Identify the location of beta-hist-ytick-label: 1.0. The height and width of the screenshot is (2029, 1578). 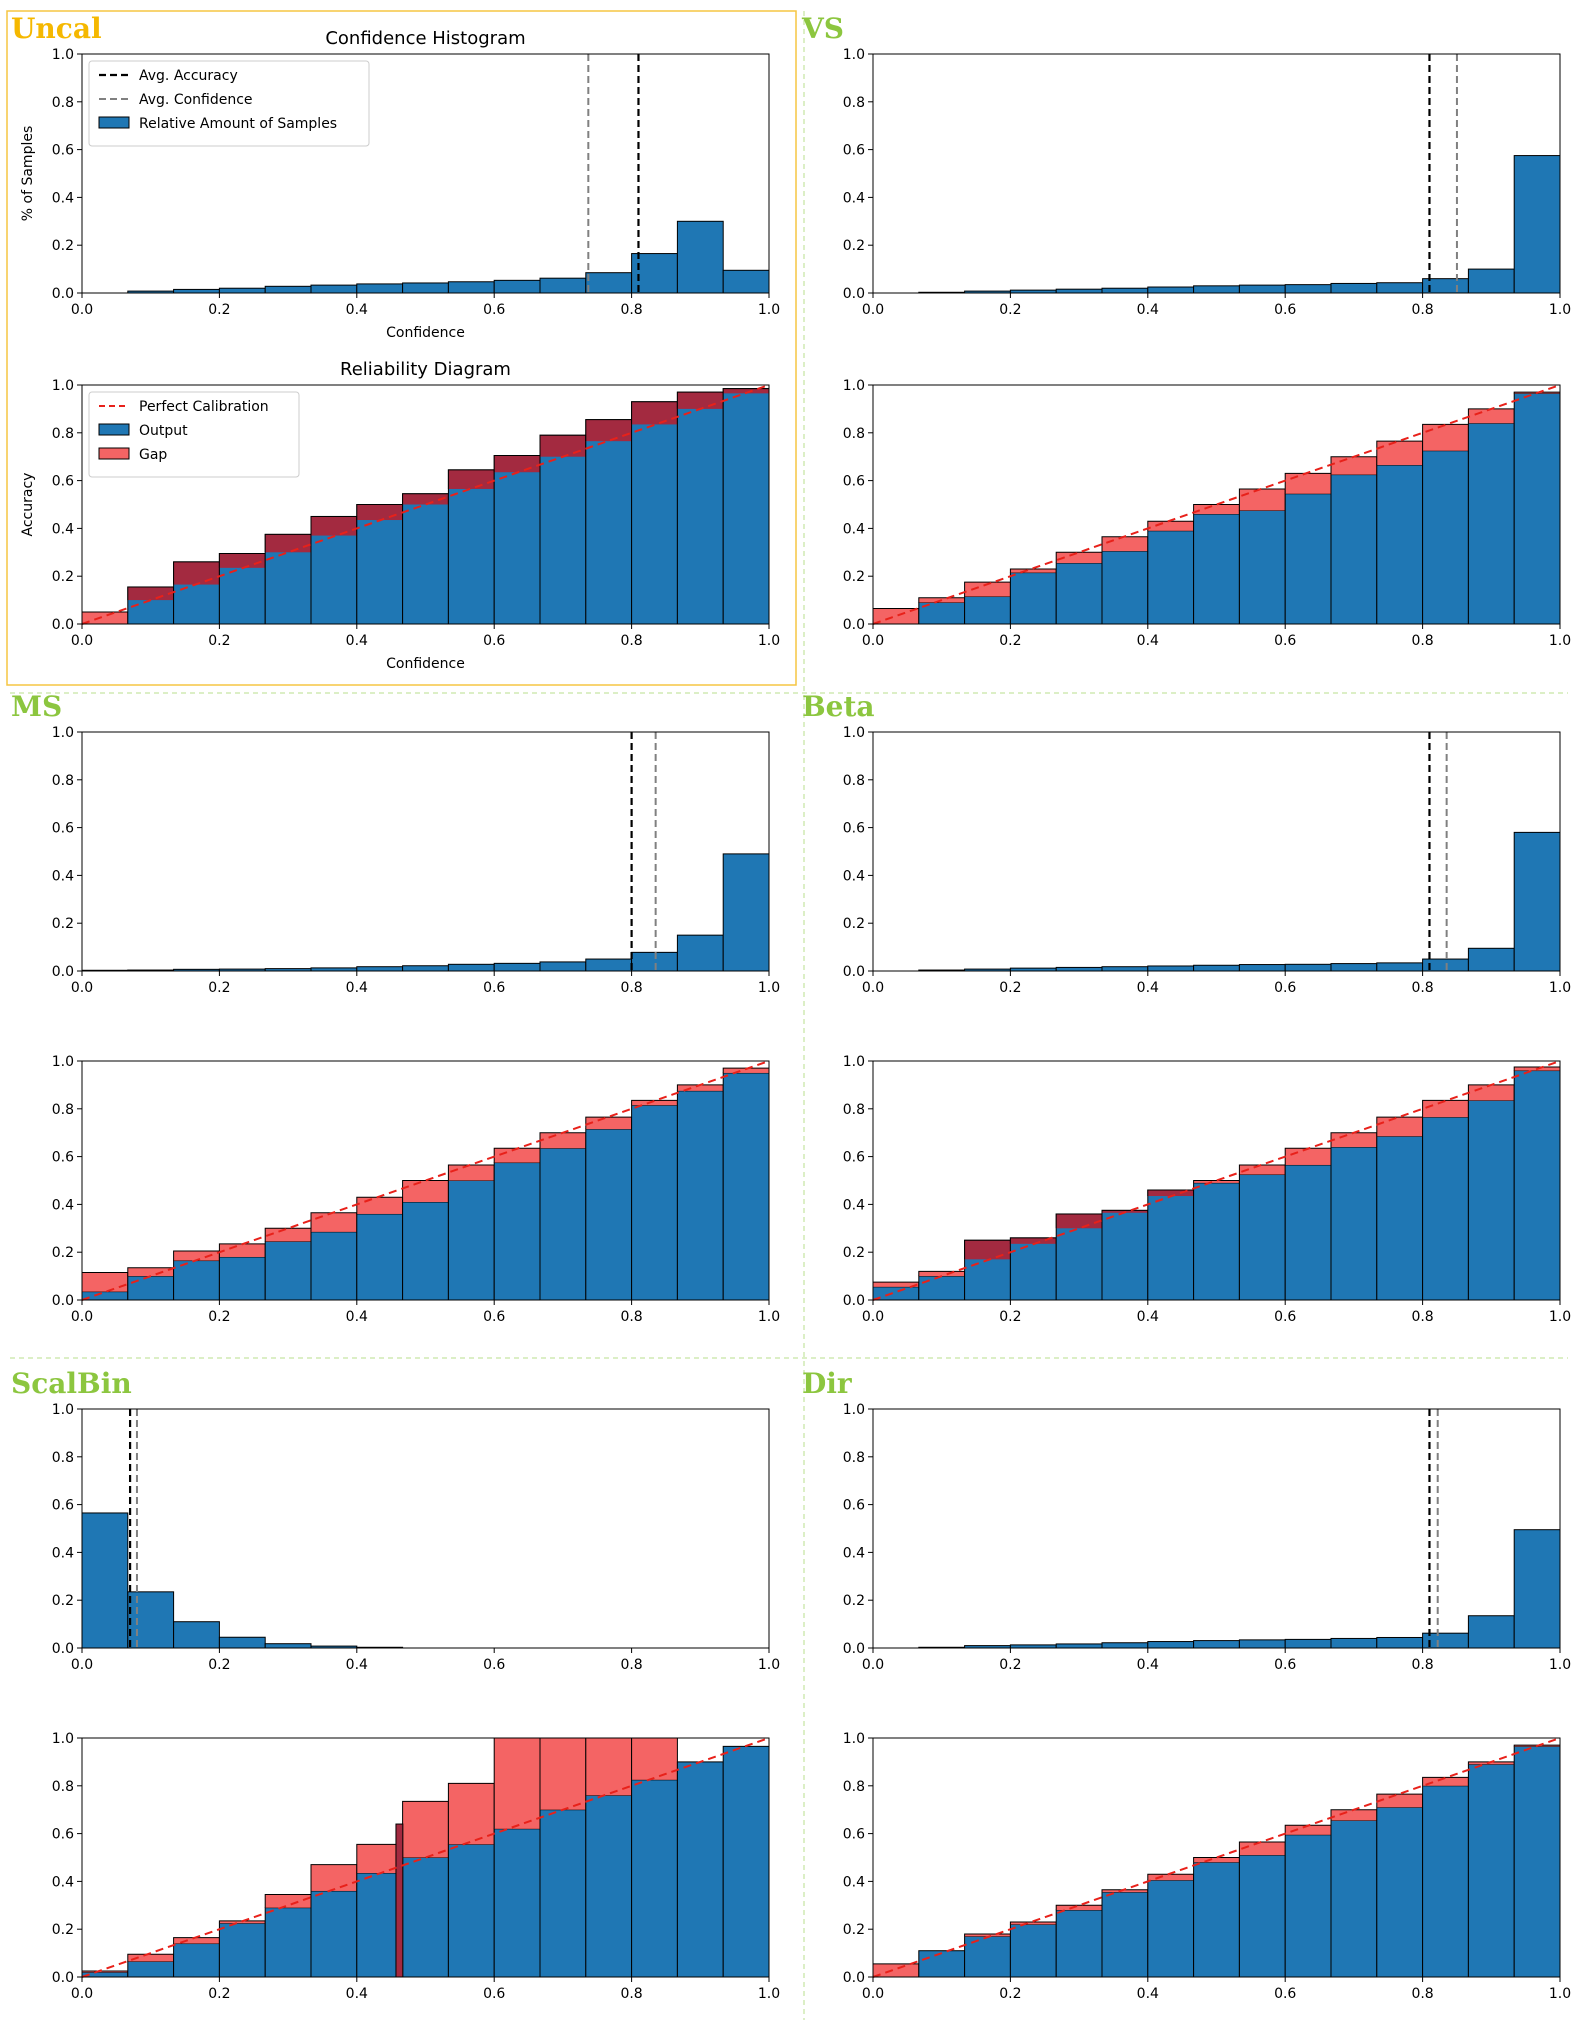
(854, 733).